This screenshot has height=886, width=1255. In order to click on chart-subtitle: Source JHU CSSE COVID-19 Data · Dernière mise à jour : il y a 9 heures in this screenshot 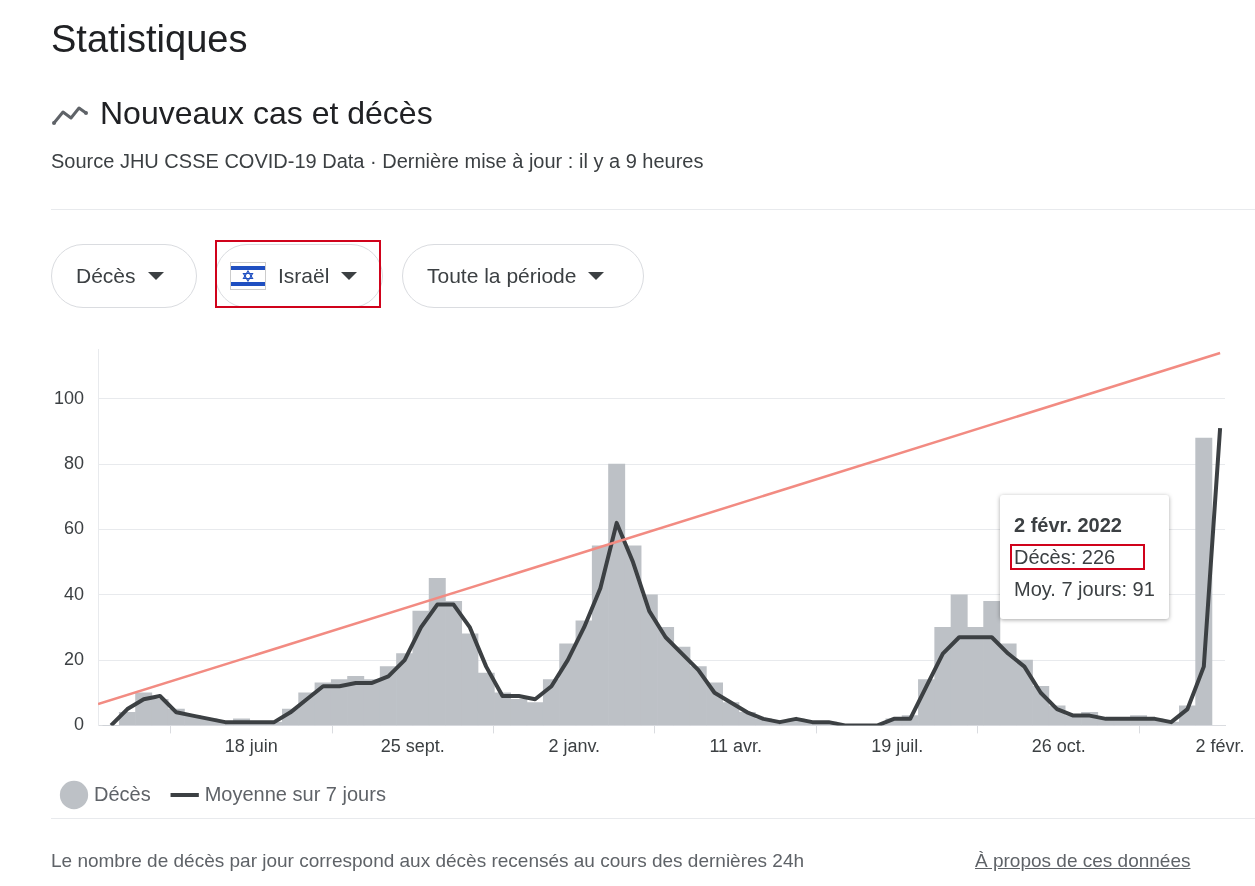, I will do `click(377, 161)`.